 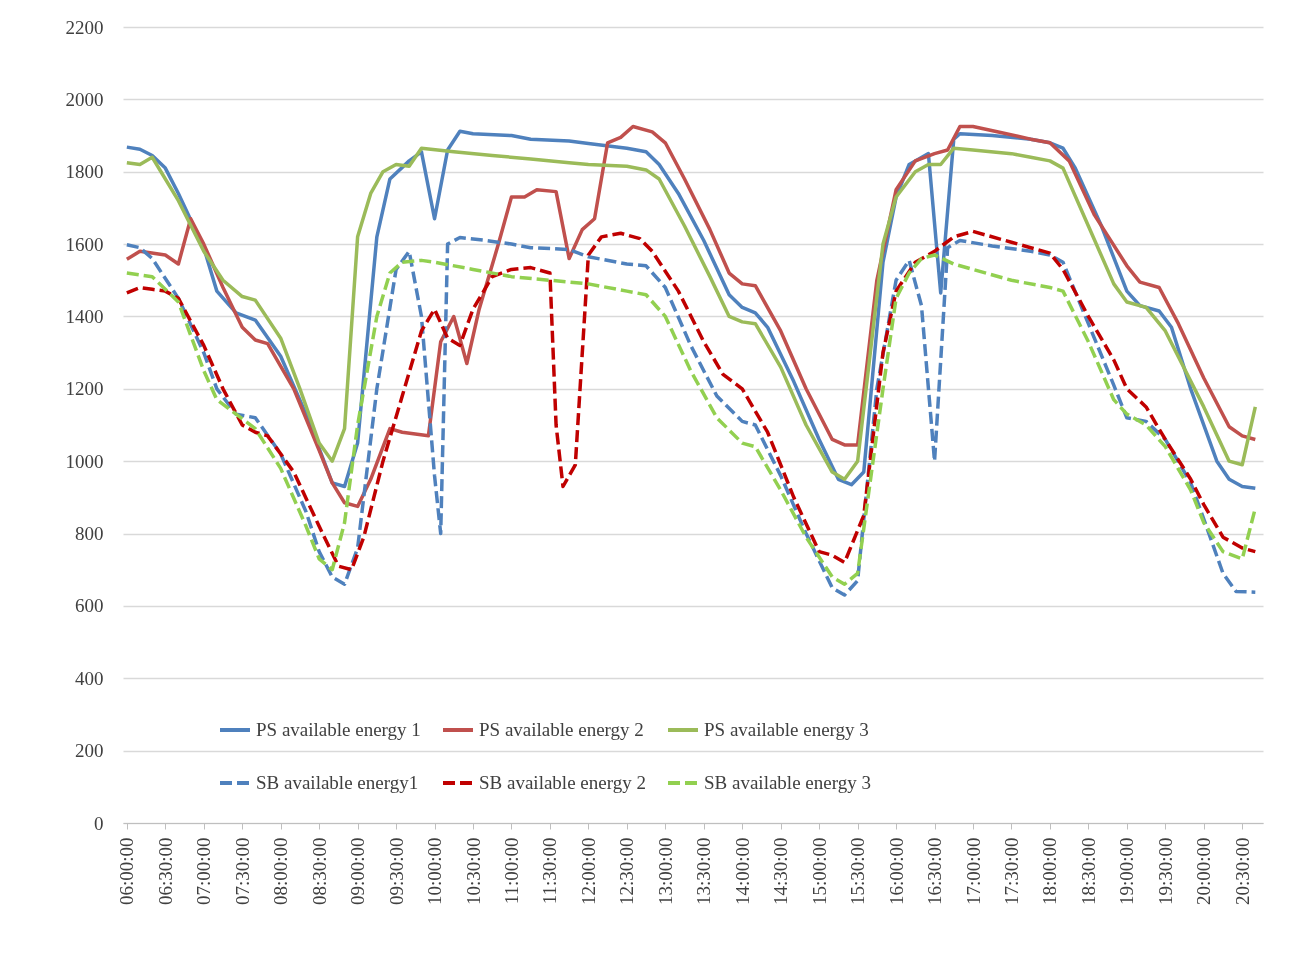 What do you see at coordinates (337, 782) in the screenshot?
I see `legend-label: SB available energy1` at bounding box center [337, 782].